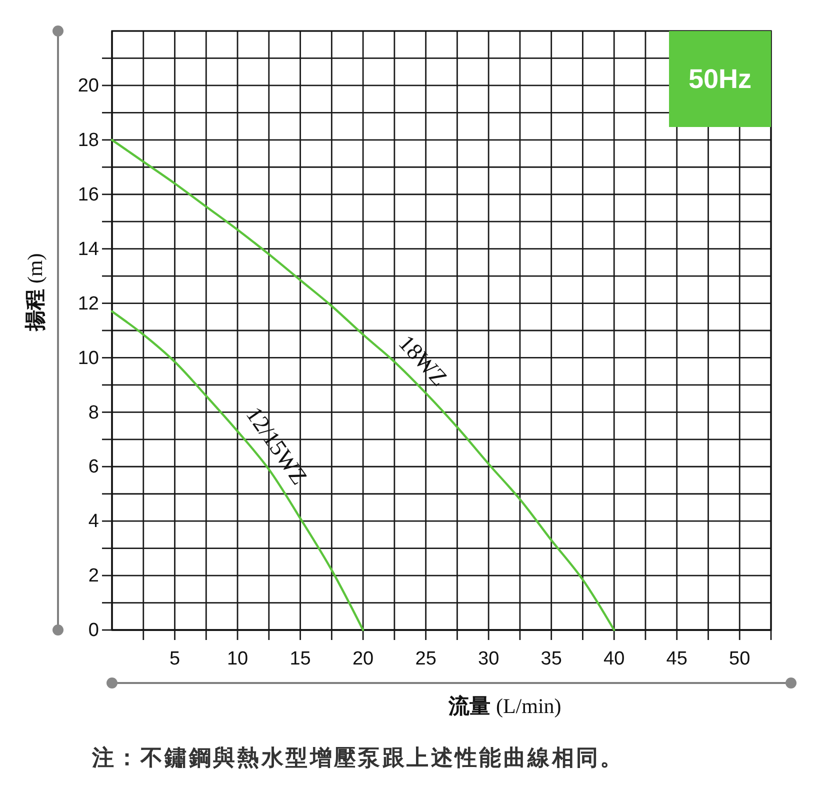  I want to click on y-tick-label: 4, so click(94, 521).